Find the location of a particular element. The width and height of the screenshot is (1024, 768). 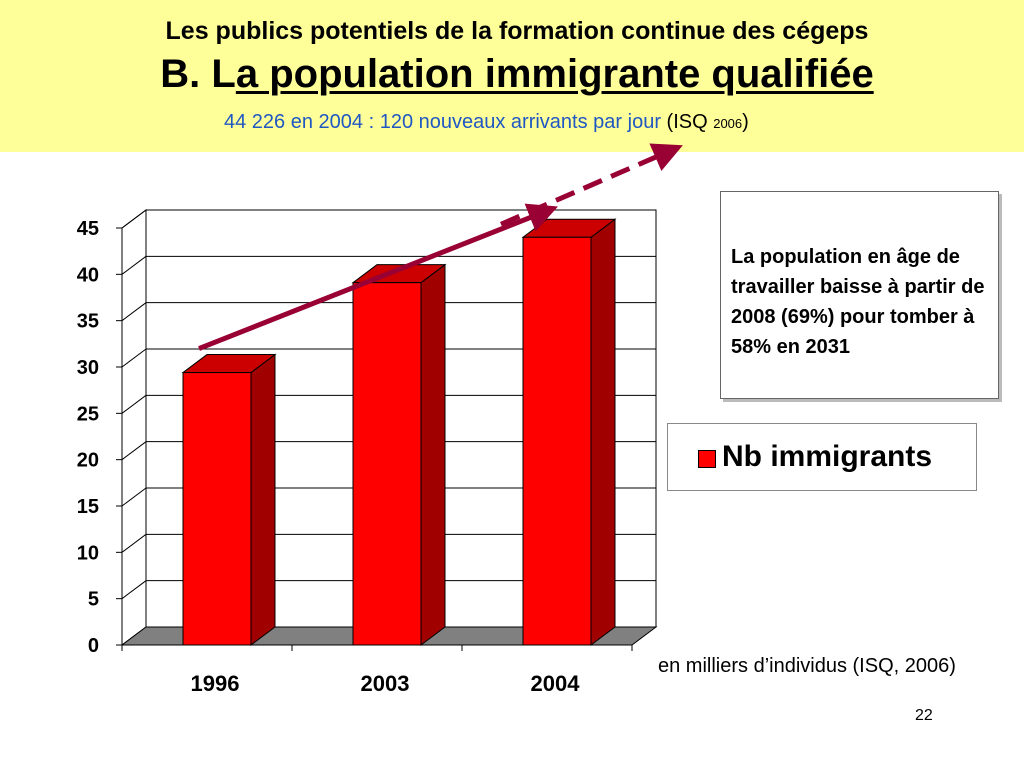

y-tick-label: 35 is located at coordinates (88, 322).